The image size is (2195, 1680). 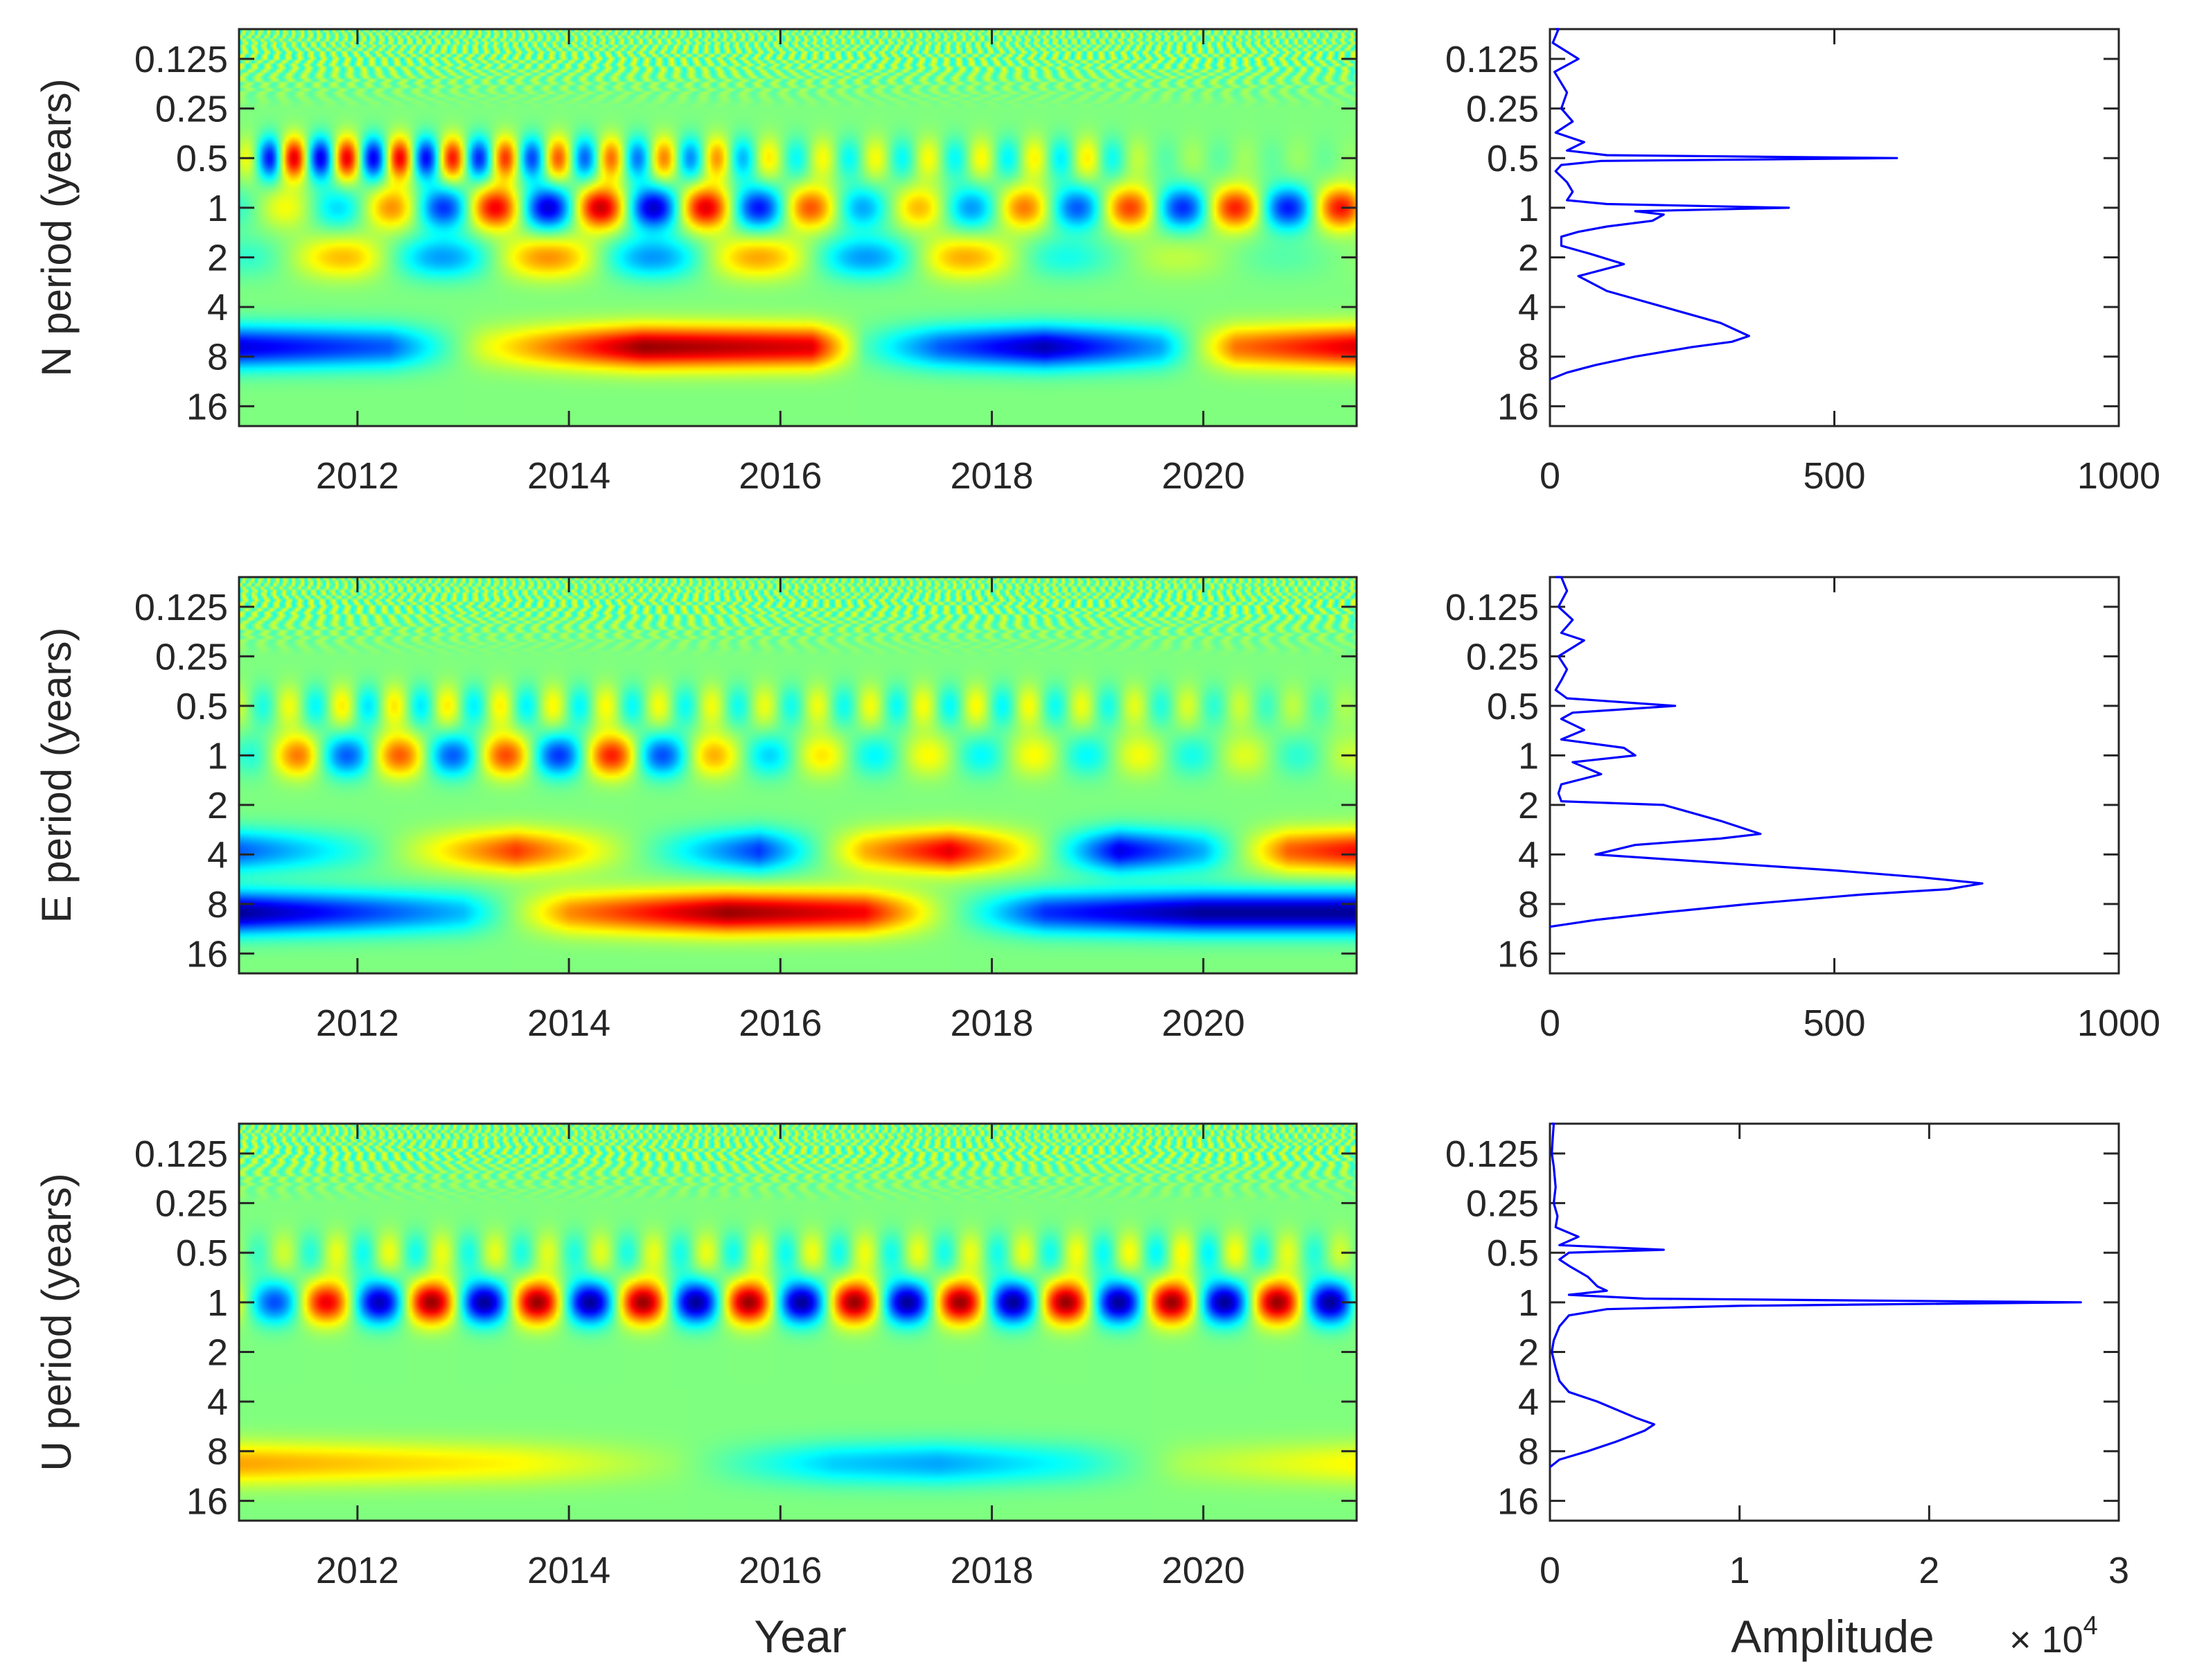 I want to click on y-axis-label-E: E period (years), so click(x=56, y=775).